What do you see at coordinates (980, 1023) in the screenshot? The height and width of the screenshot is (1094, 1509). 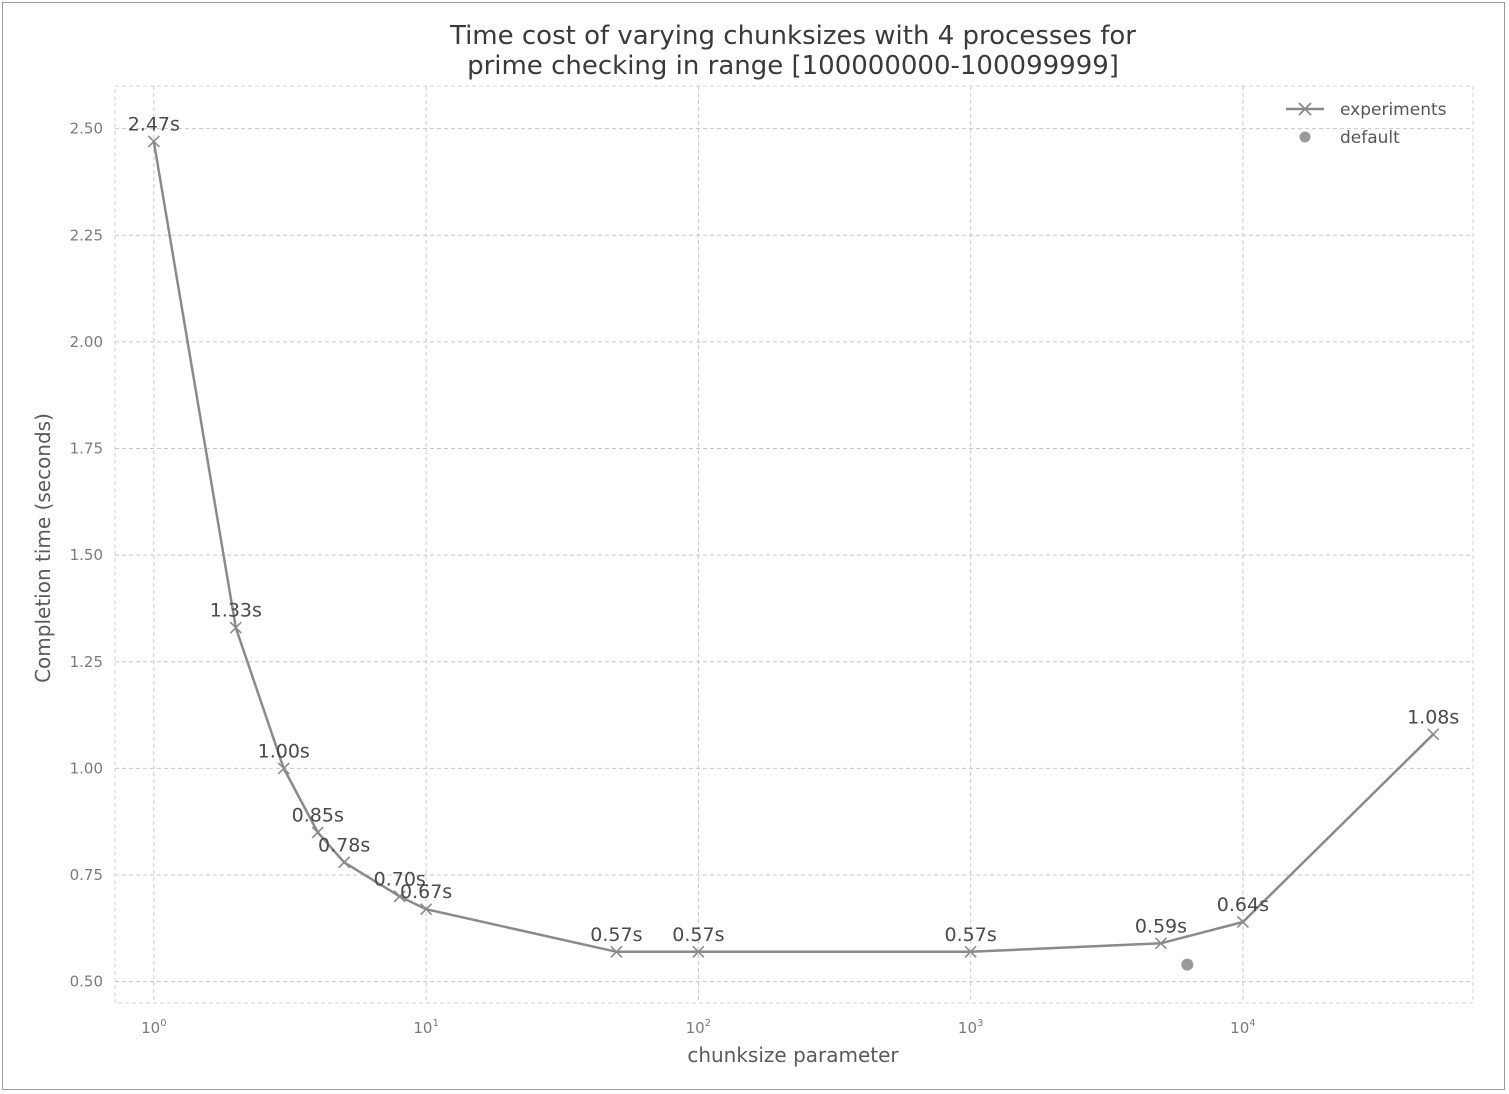 I see `x-tick-exponent: 3` at bounding box center [980, 1023].